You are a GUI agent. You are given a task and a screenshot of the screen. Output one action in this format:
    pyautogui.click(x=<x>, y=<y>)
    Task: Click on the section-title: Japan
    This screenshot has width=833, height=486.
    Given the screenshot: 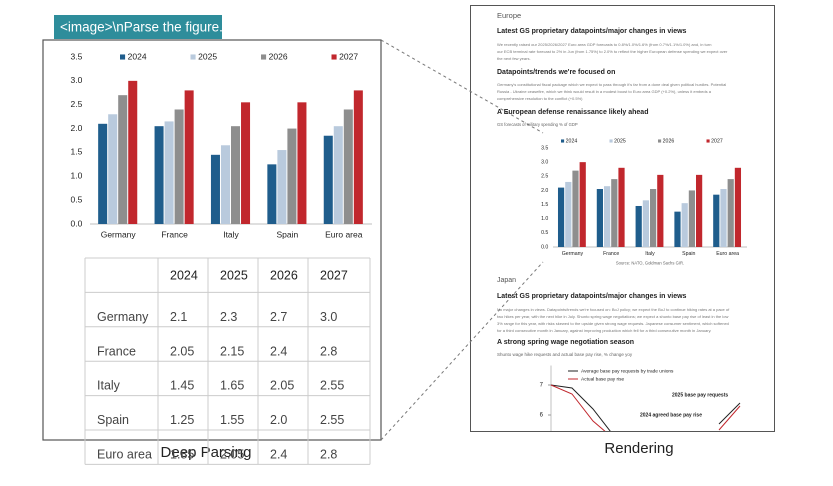 What is the action you would take?
    pyautogui.click(x=506, y=280)
    